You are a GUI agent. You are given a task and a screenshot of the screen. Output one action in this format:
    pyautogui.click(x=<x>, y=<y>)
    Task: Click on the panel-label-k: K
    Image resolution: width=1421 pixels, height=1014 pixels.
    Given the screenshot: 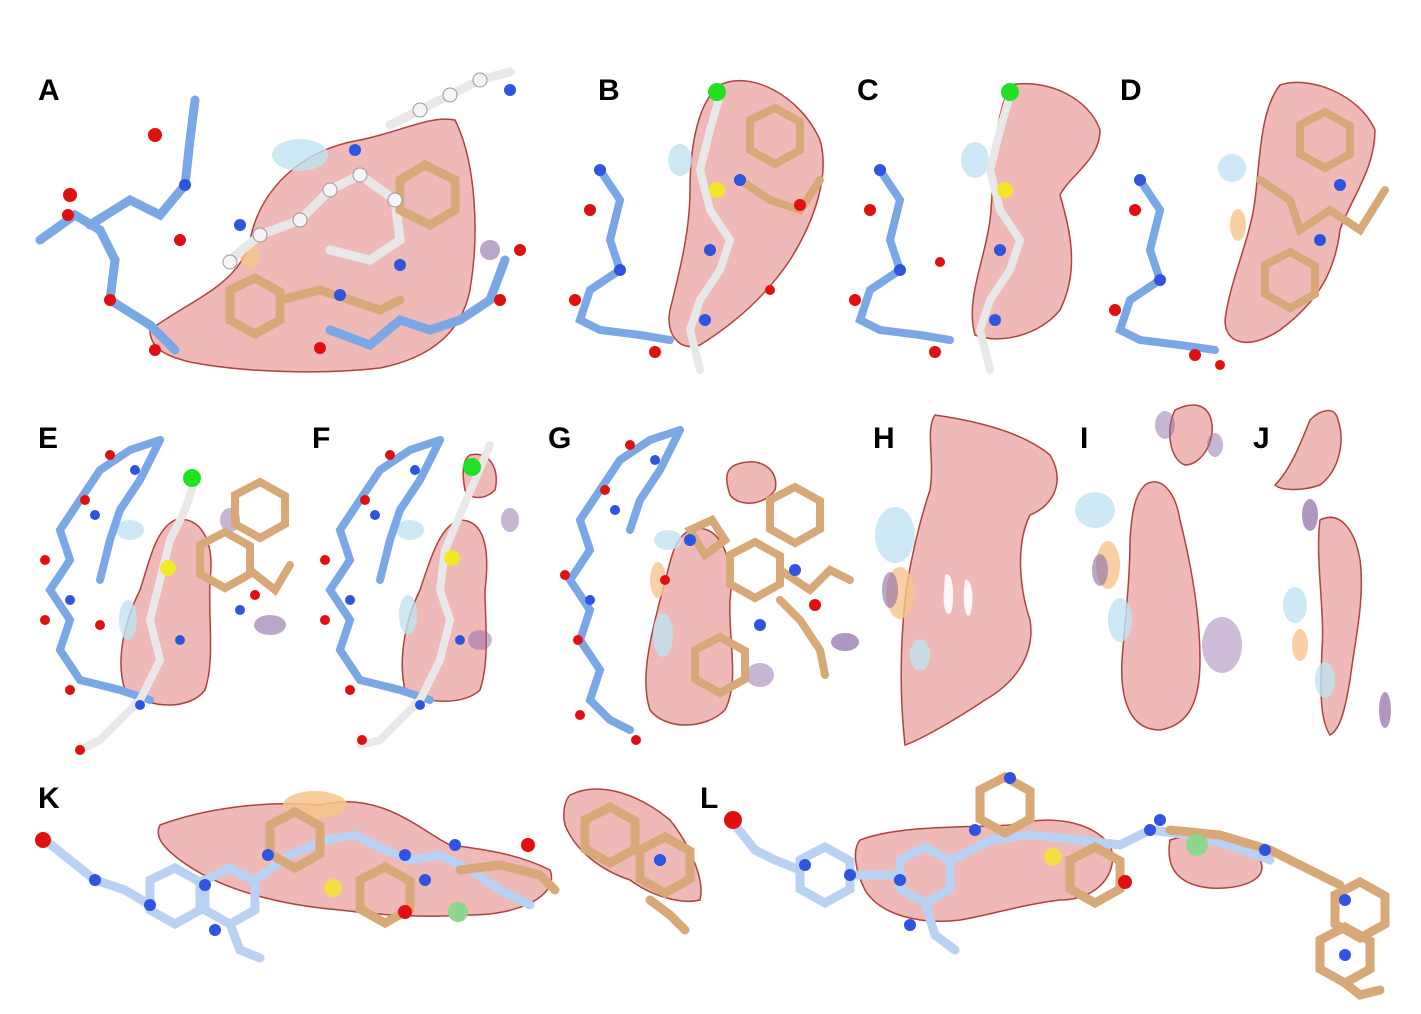 What is the action you would take?
    pyautogui.click(x=49, y=798)
    